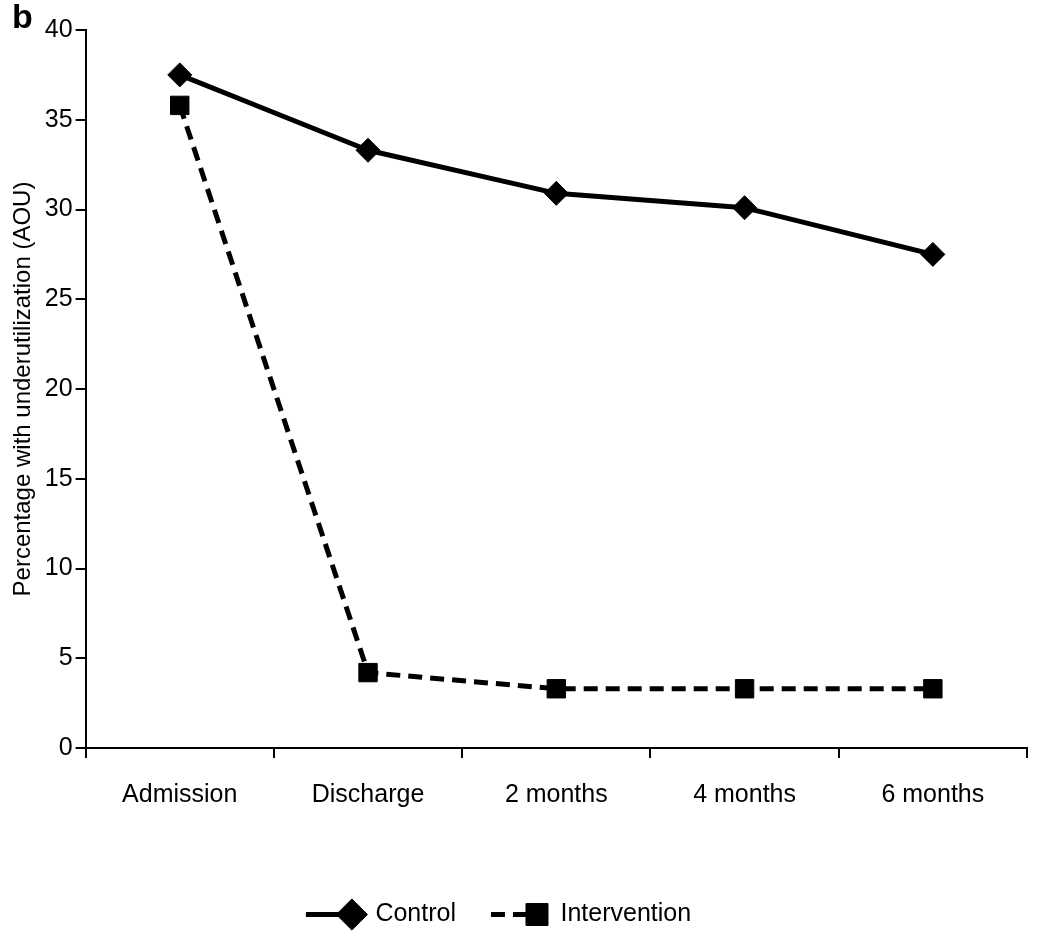 Image resolution: width=1047 pixels, height=947 pixels. What do you see at coordinates (933, 792) in the screenshot?
I see `x-tick-label: 6 months` at bounding box center [933, 792].